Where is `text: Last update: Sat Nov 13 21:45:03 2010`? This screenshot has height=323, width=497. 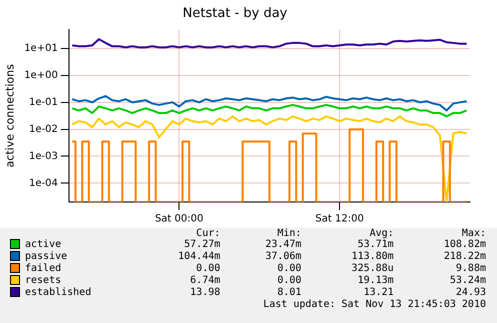 text: Last update: Sat Nov 13 21:45:03 2010 is located at coordinates (374, 305).